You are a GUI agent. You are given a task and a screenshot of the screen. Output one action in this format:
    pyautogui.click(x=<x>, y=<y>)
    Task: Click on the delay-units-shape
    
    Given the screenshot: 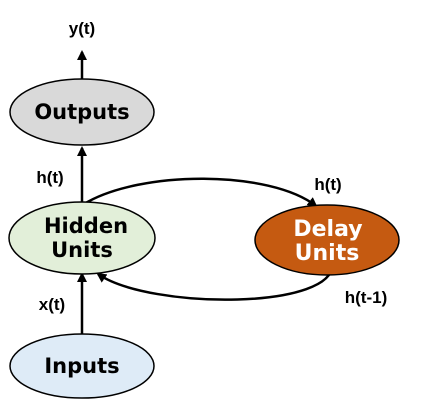 What is the action you would take?
    pyautogui.click(x=327, y=240)
    